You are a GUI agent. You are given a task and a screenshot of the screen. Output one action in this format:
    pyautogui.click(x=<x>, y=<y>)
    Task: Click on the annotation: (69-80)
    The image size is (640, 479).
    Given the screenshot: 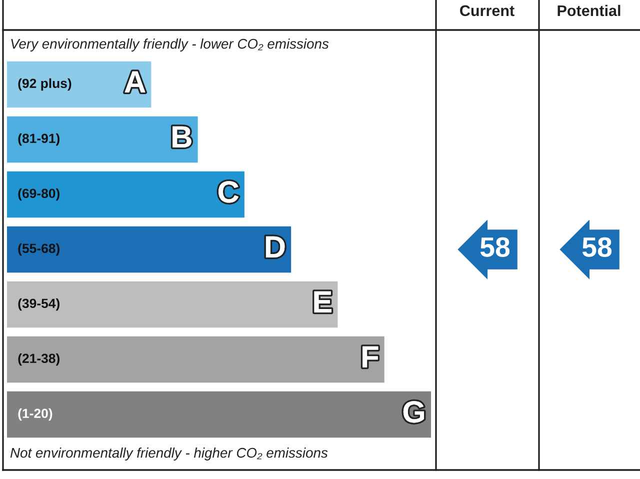 What is the action you would take?
    pyautogui.click(x=39, y=194)
    